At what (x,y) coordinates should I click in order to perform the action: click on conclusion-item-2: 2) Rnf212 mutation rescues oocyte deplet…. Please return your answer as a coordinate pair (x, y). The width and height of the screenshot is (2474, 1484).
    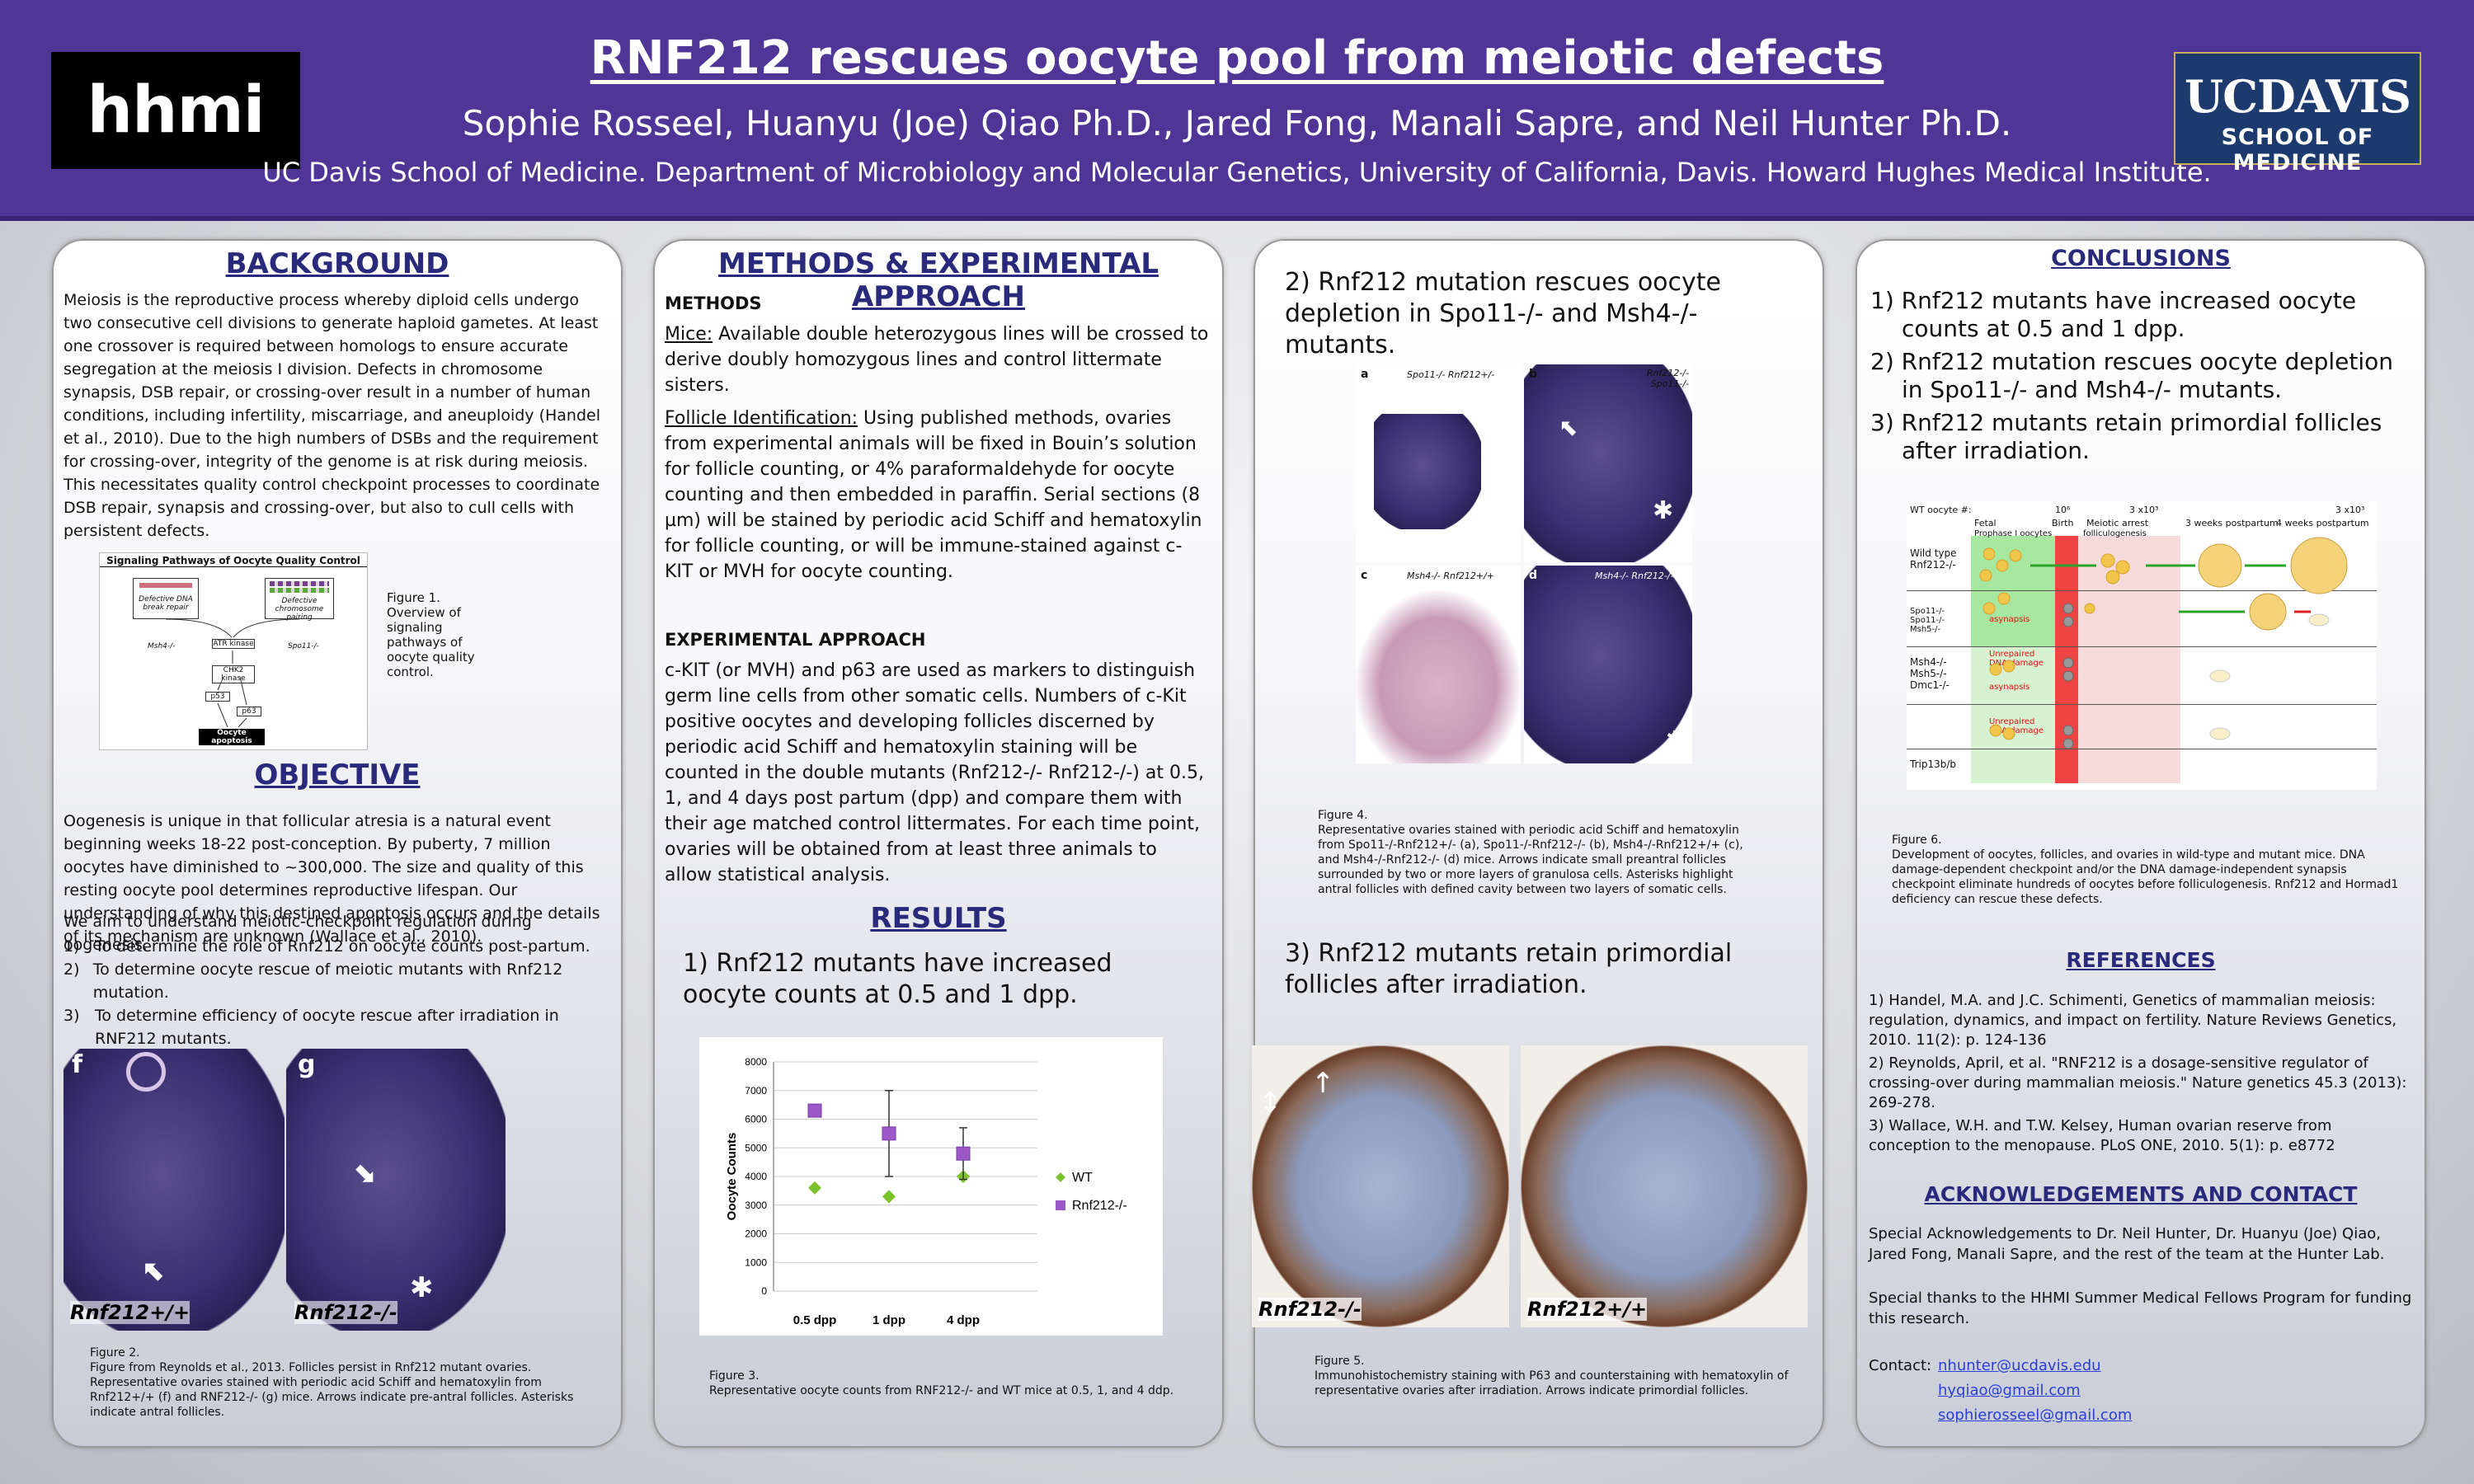
    Looking at the image, I should click on (2132, 375).